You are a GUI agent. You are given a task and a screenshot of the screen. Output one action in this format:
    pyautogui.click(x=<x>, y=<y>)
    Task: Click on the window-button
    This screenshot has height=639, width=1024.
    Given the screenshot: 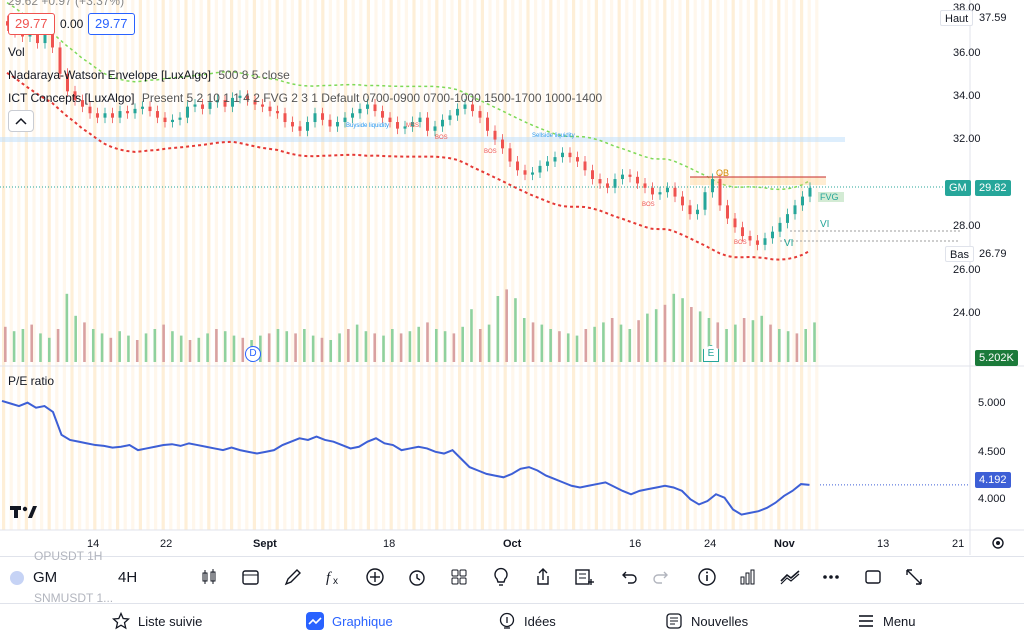 What is the action you would take?
    pyautogui.click(x=873, y=577)
    